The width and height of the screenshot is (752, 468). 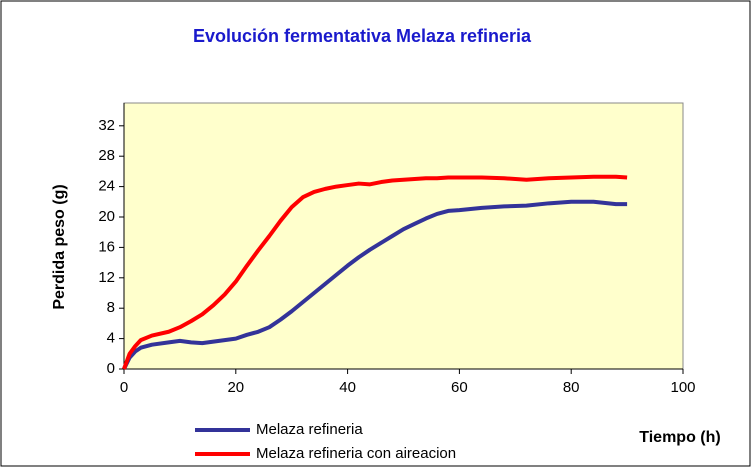 I want to click on x-axis-label: Tiempo (h), so click(x=679, y=437).